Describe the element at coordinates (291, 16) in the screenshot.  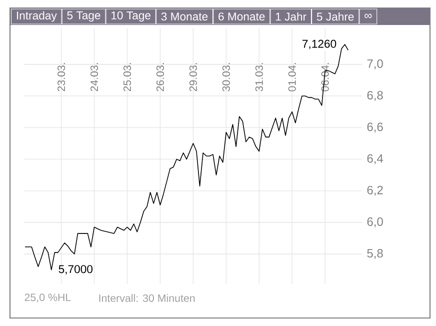
I see `text: 1 Jahr` at that location.